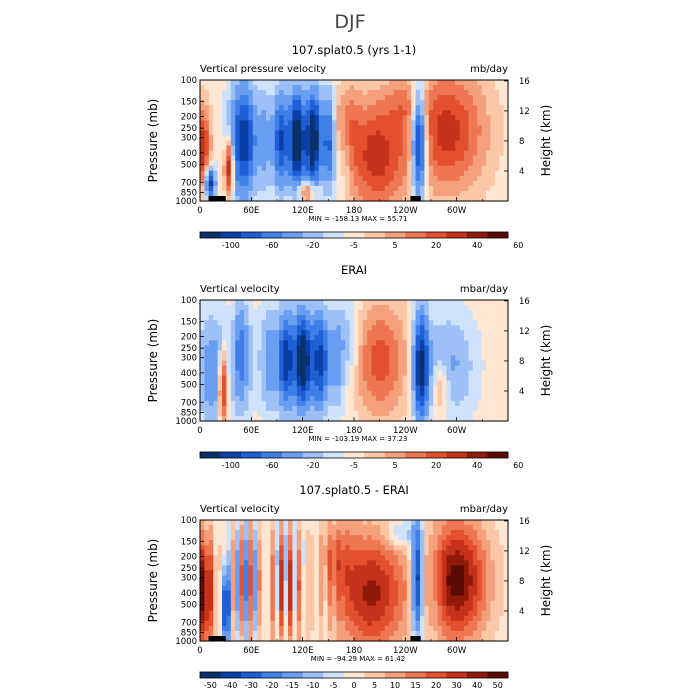  Describe the element at coordinates (189, 374) in the screenshot. I see `y-tick-label: 400` at that location.